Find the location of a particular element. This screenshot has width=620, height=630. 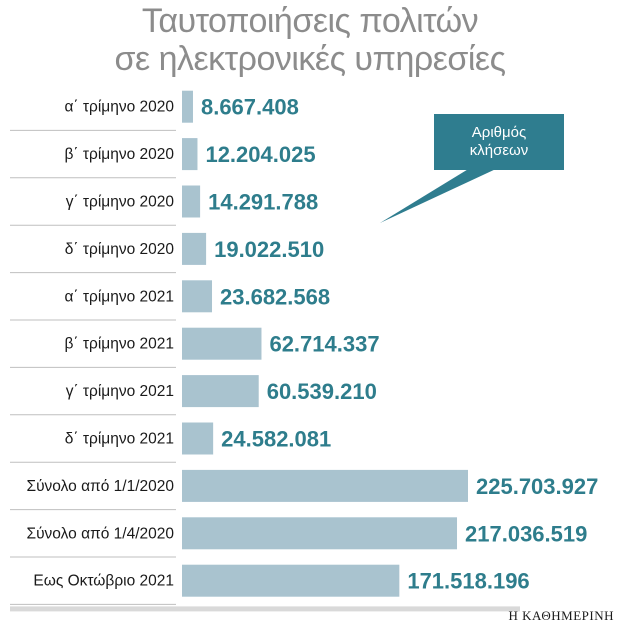

value-label: 19.022.510 is located at coordinates (269, 249).